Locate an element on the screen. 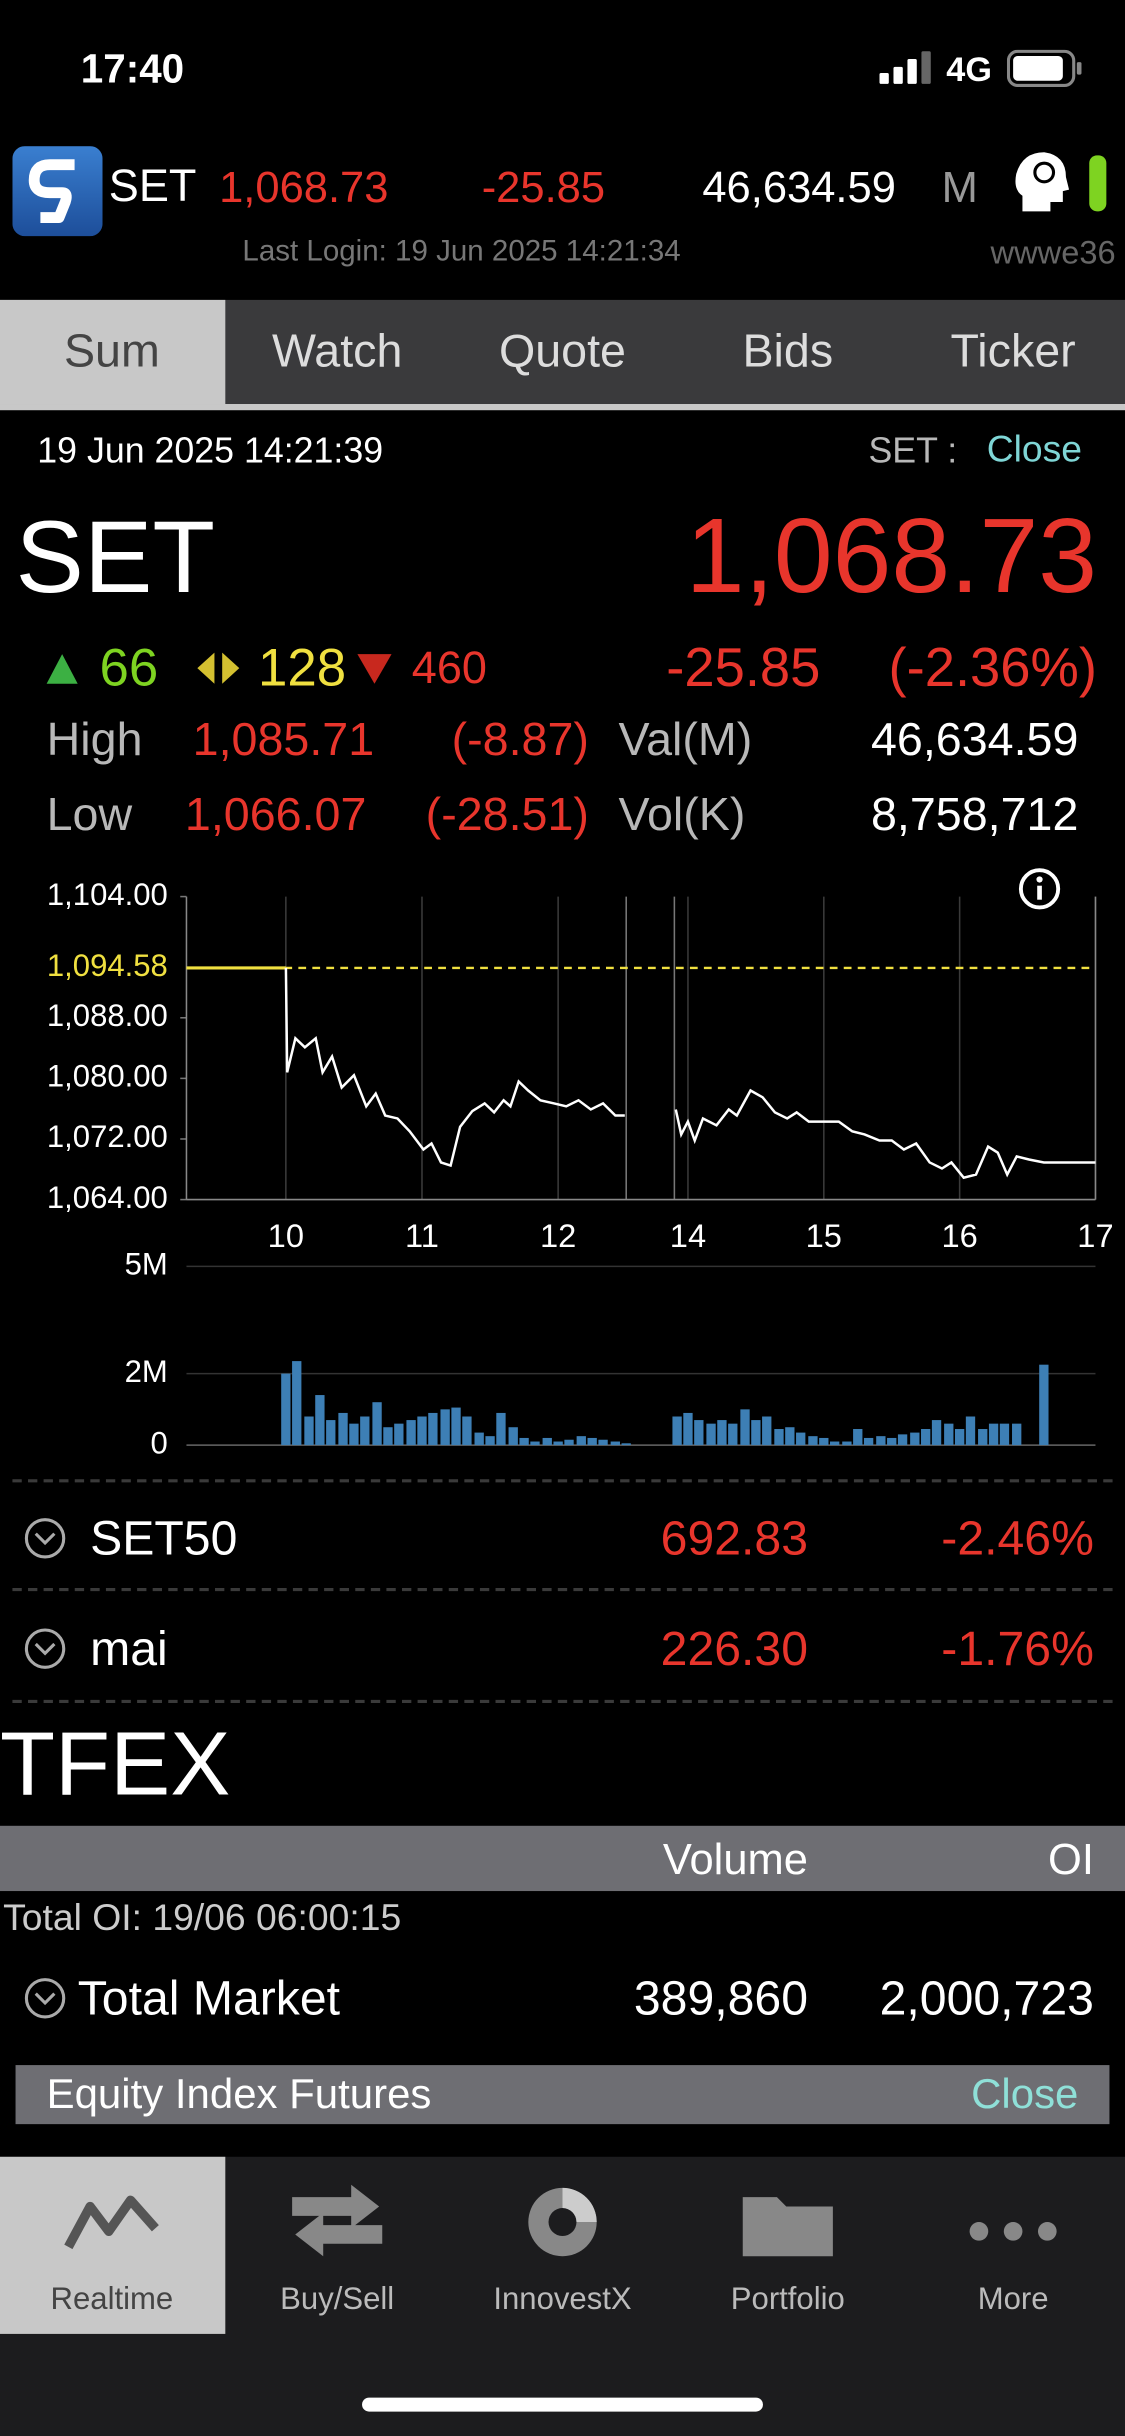 Image resolution: width=1125 pixels, height=2436 pixels. tab-bar-item: More is located at coordinates (1013, 2299).